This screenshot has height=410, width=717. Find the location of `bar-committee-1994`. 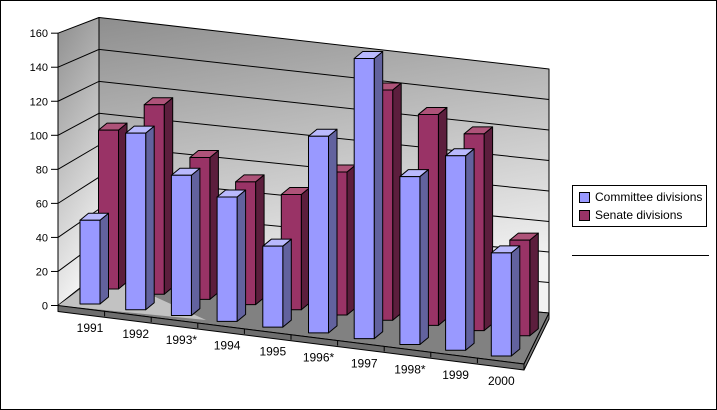

bar-committee-1994 is located at coordinates (231, 255).